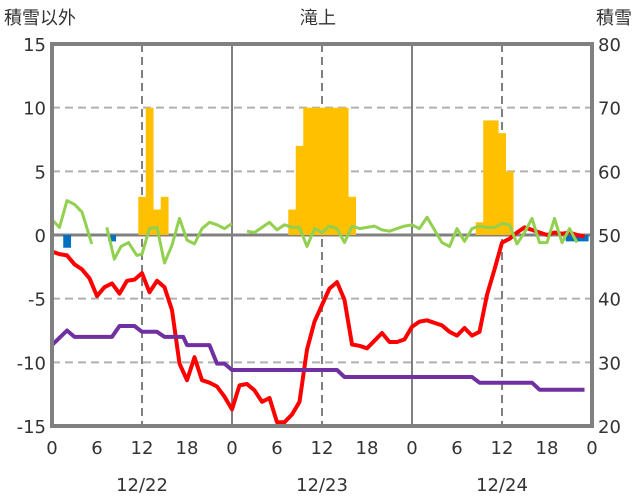 Image resolution: width=636 pixels, height=501 pixels. What do you see at coordinates (40, 236) in the screenshot?
I see `left-tick-label: 0` at bounding box center [40, 236].